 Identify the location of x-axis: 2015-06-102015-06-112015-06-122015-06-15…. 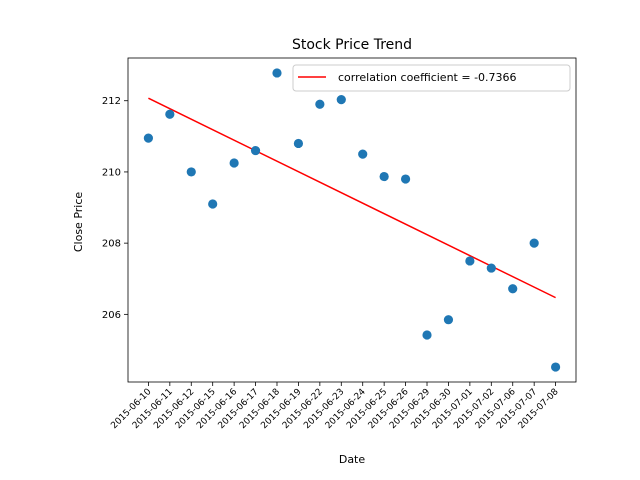
(335, 406).